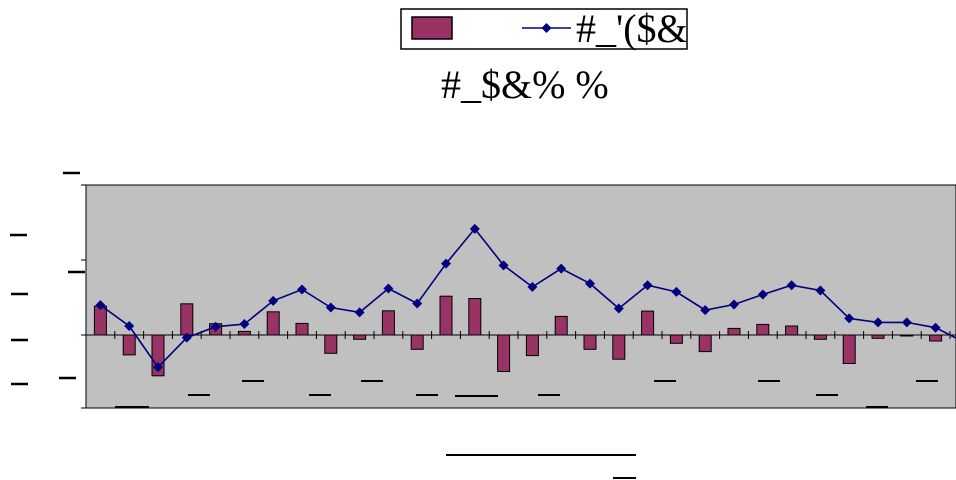 This screenshot has width=956, height=480. What do you see at coordinates (632, 28) in the screenshot?
I see `legend-label-line: #_'($&` at bounding box center [632, 28].